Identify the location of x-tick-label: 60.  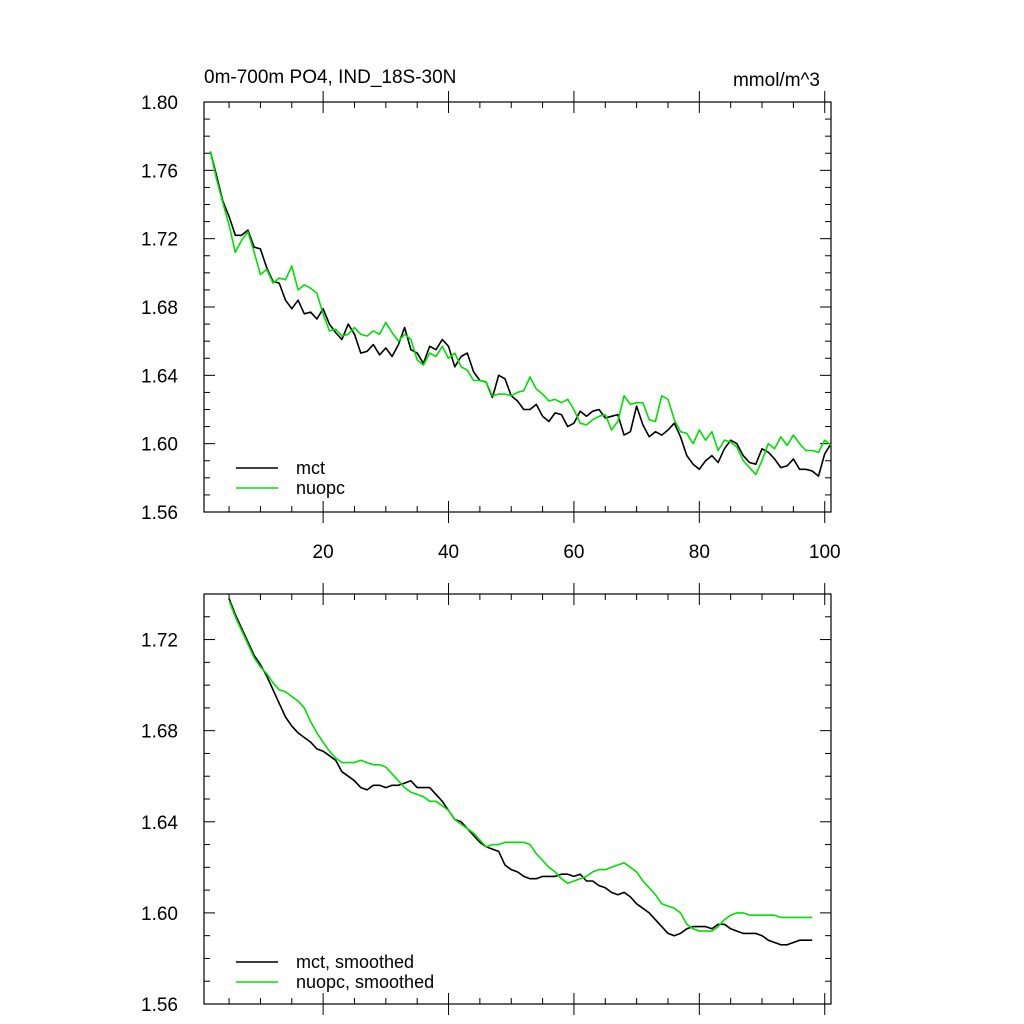
(573, 552).